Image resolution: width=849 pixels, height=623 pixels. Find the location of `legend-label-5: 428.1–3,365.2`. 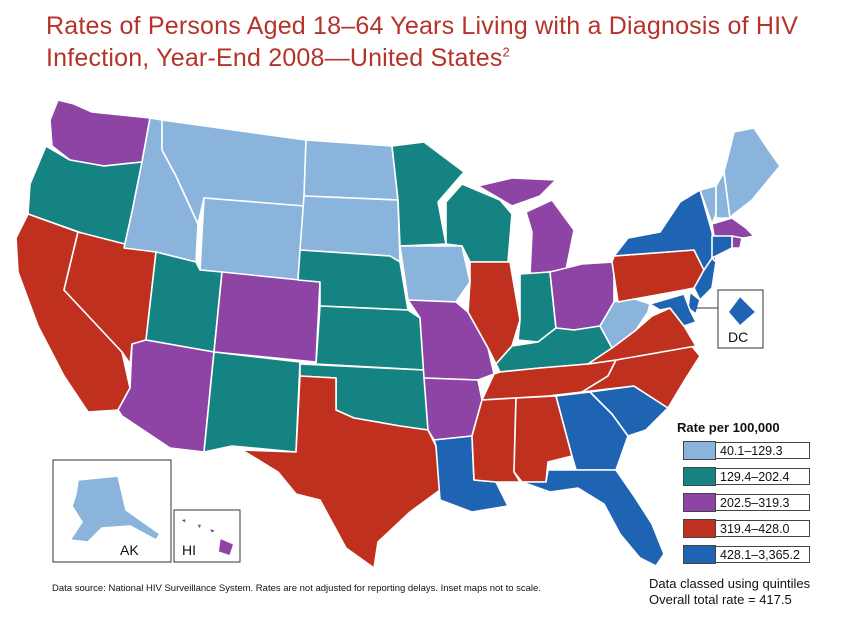

legend-label-5: 428.1–3,365.2 is located at coordinates (763, 554).